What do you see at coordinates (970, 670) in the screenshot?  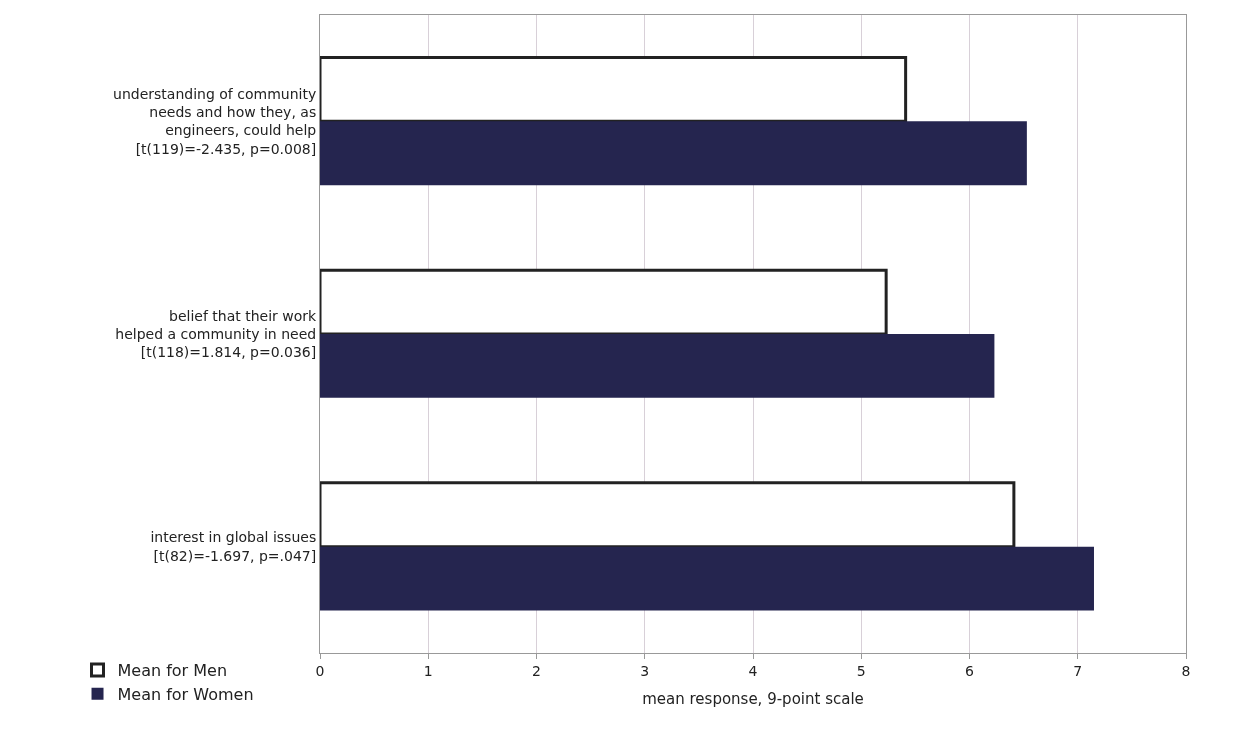 I see `x-tick-label: 6` at bounding box center [970, 670].